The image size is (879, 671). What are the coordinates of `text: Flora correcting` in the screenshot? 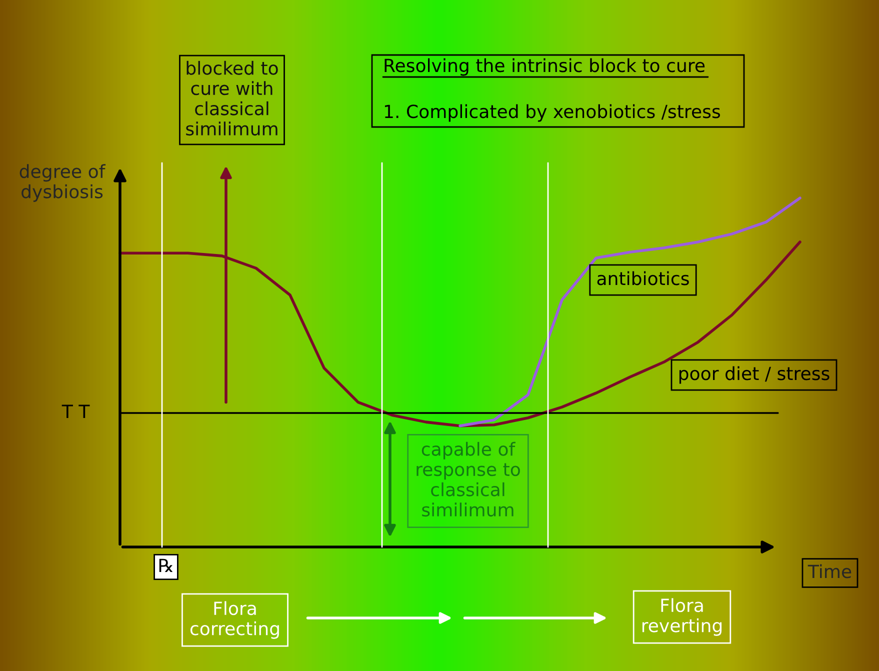 It's located at (234, 620).